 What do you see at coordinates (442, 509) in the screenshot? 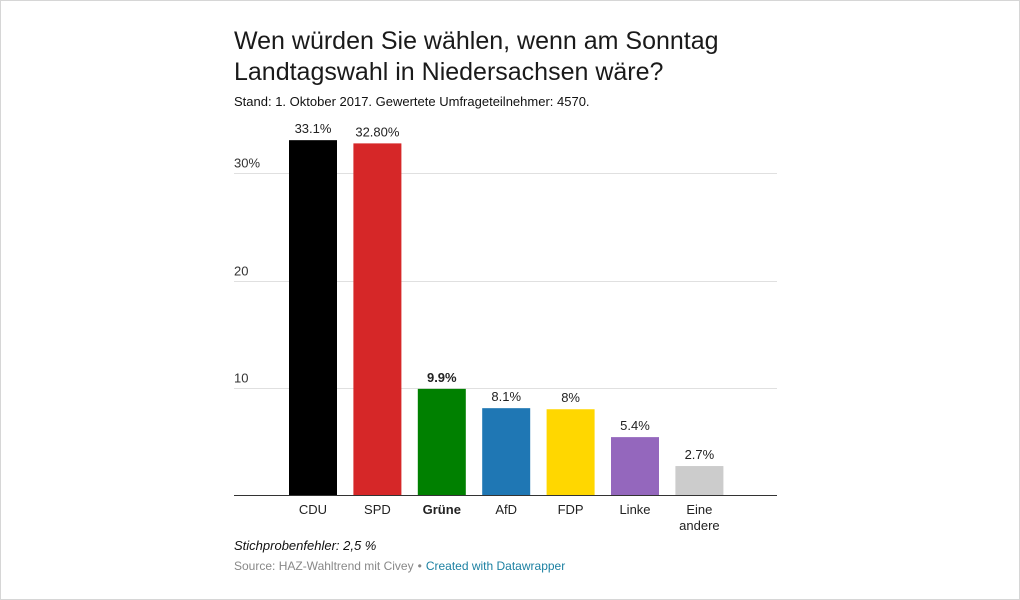
I see `category-label-grüne: Grüne` at bounding box center [442, 509].